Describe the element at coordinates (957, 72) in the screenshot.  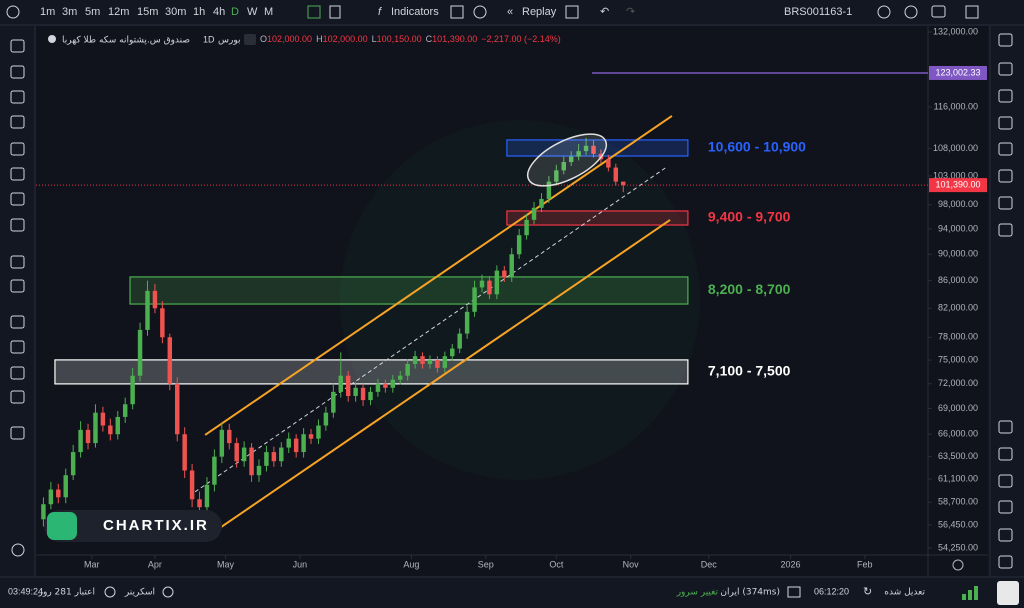
I see `price-tag-label: 123,002.33` at that location.